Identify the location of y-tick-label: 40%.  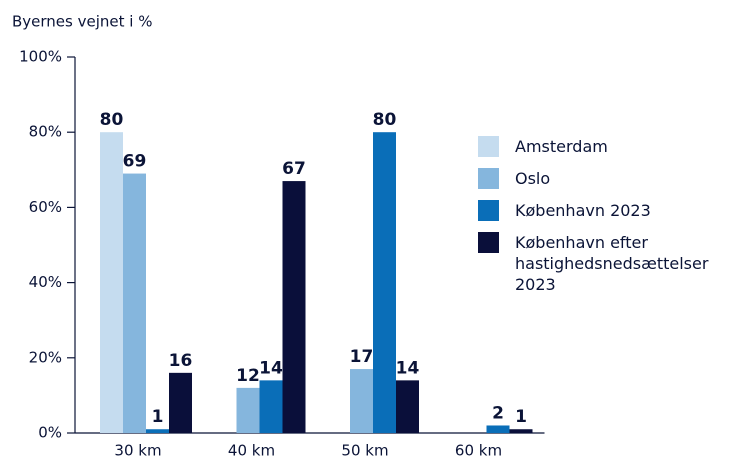
(45, 282).